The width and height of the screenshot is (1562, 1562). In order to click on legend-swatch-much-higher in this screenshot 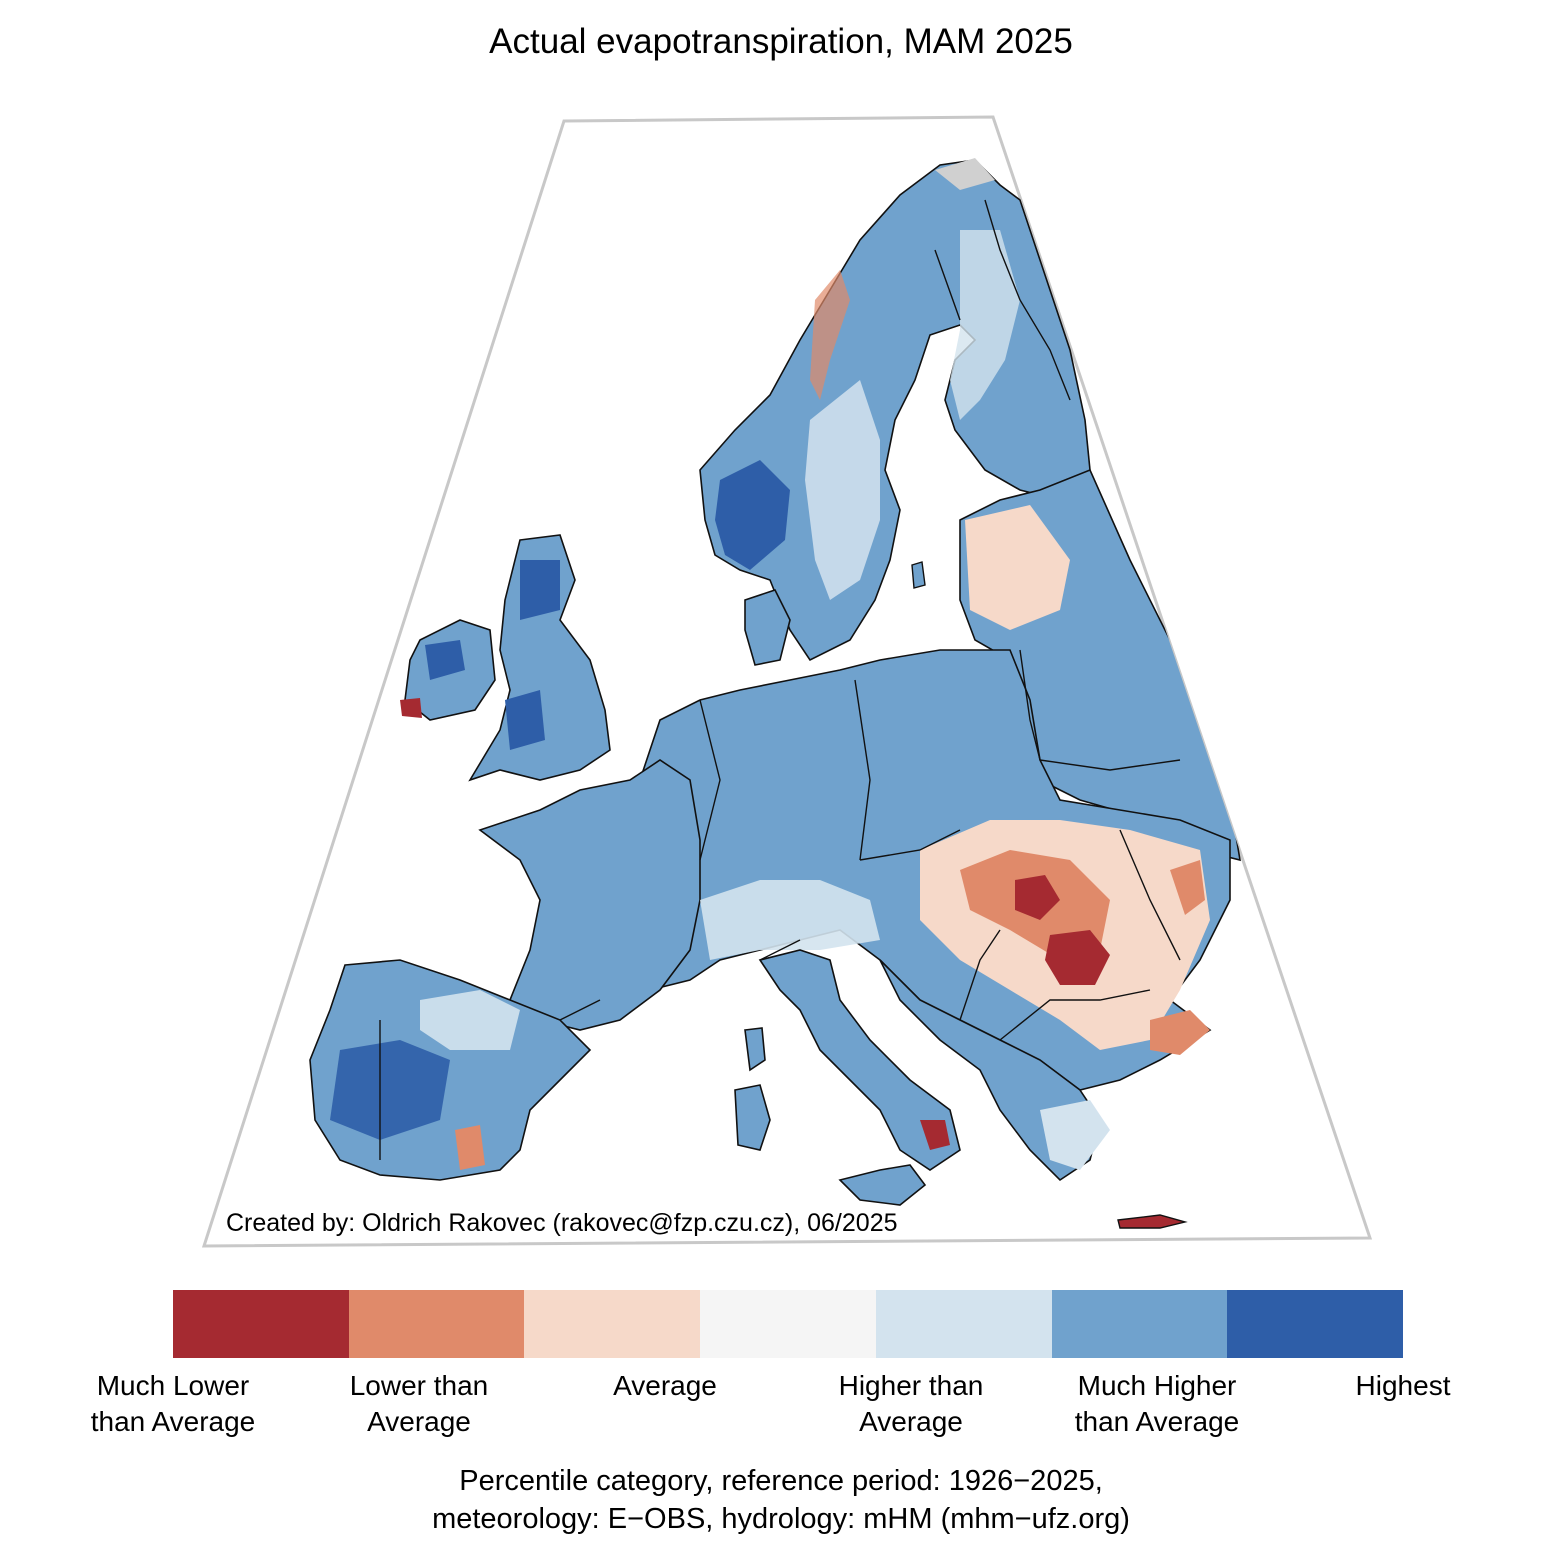, I will do `click(963, 1324)`.